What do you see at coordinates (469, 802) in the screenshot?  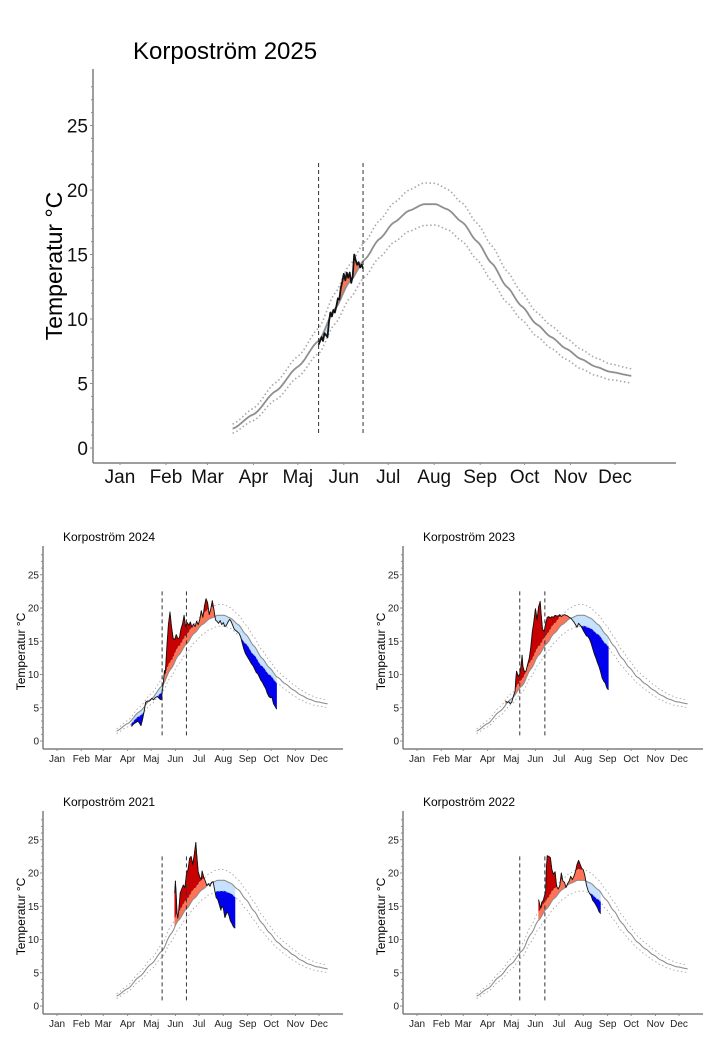 I see `chart-title: Korpoström 2022` at bounding box center [469, 802].